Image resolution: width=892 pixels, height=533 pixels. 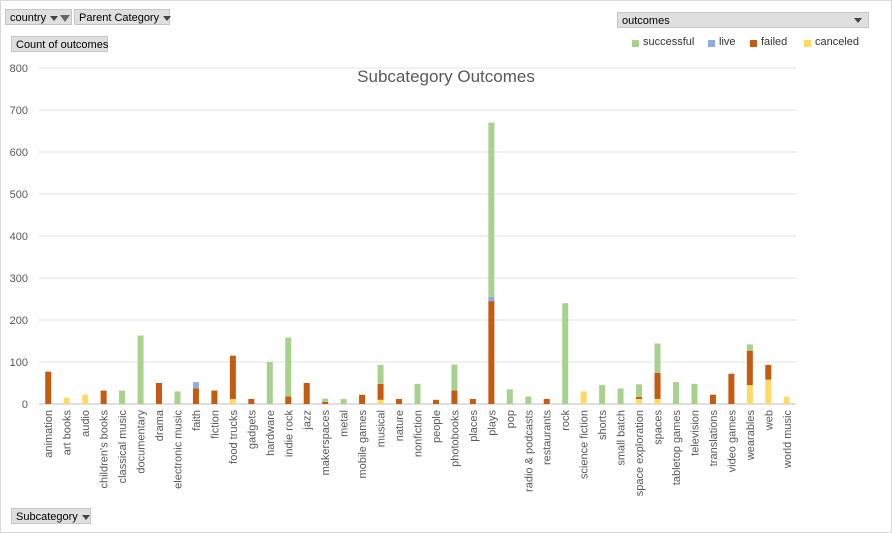 What do you see at coordinates (51, 516) in the screenshot?
I see `subcategory-axis-field-button: Subcategory` at bounding box center [51, 516].